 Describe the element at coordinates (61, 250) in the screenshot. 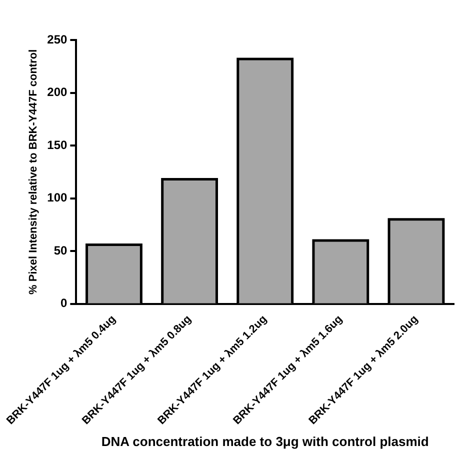

I see `y-tick-label: 50` at that location.